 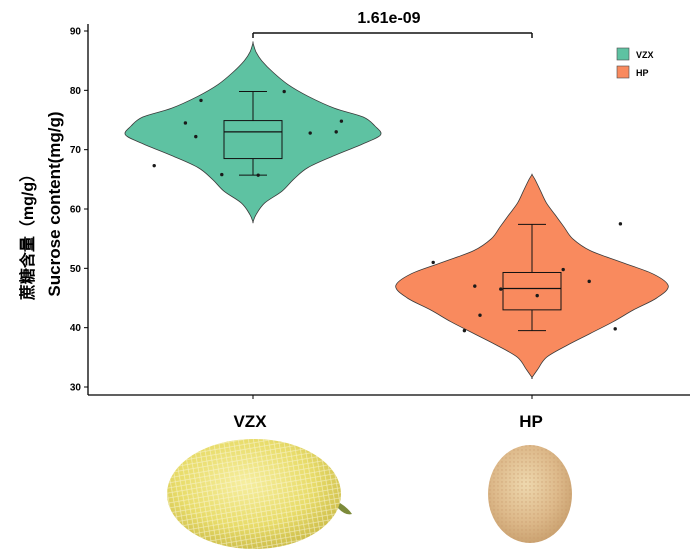 I want to click on x-category-label-hp: HP, so click(x=531, y=421).